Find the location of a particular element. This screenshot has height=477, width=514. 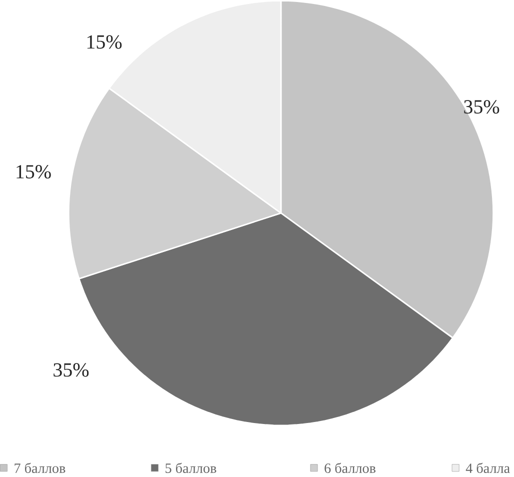

legend-label: 7 баллов is located at coordinates (40, 468).